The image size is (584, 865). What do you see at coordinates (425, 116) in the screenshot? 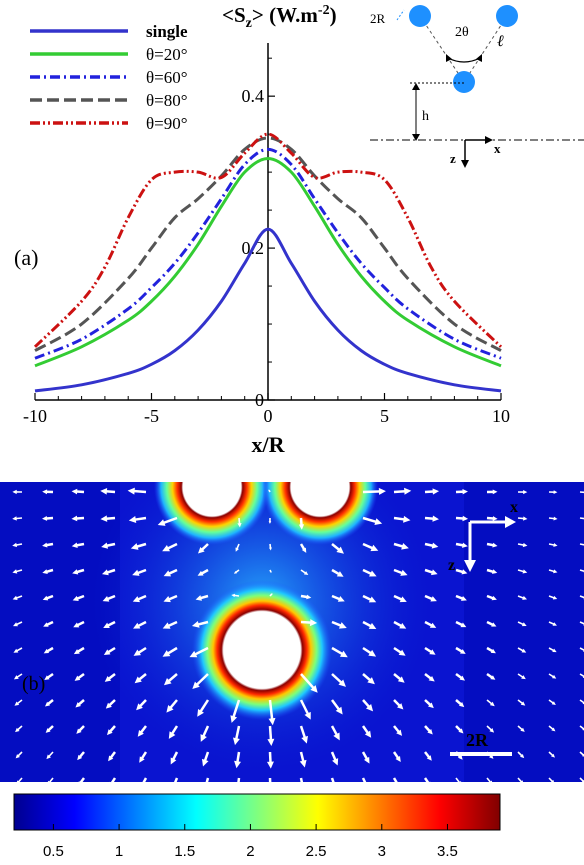
I see `inset-label-h: h` at bounding box center [425, 116].